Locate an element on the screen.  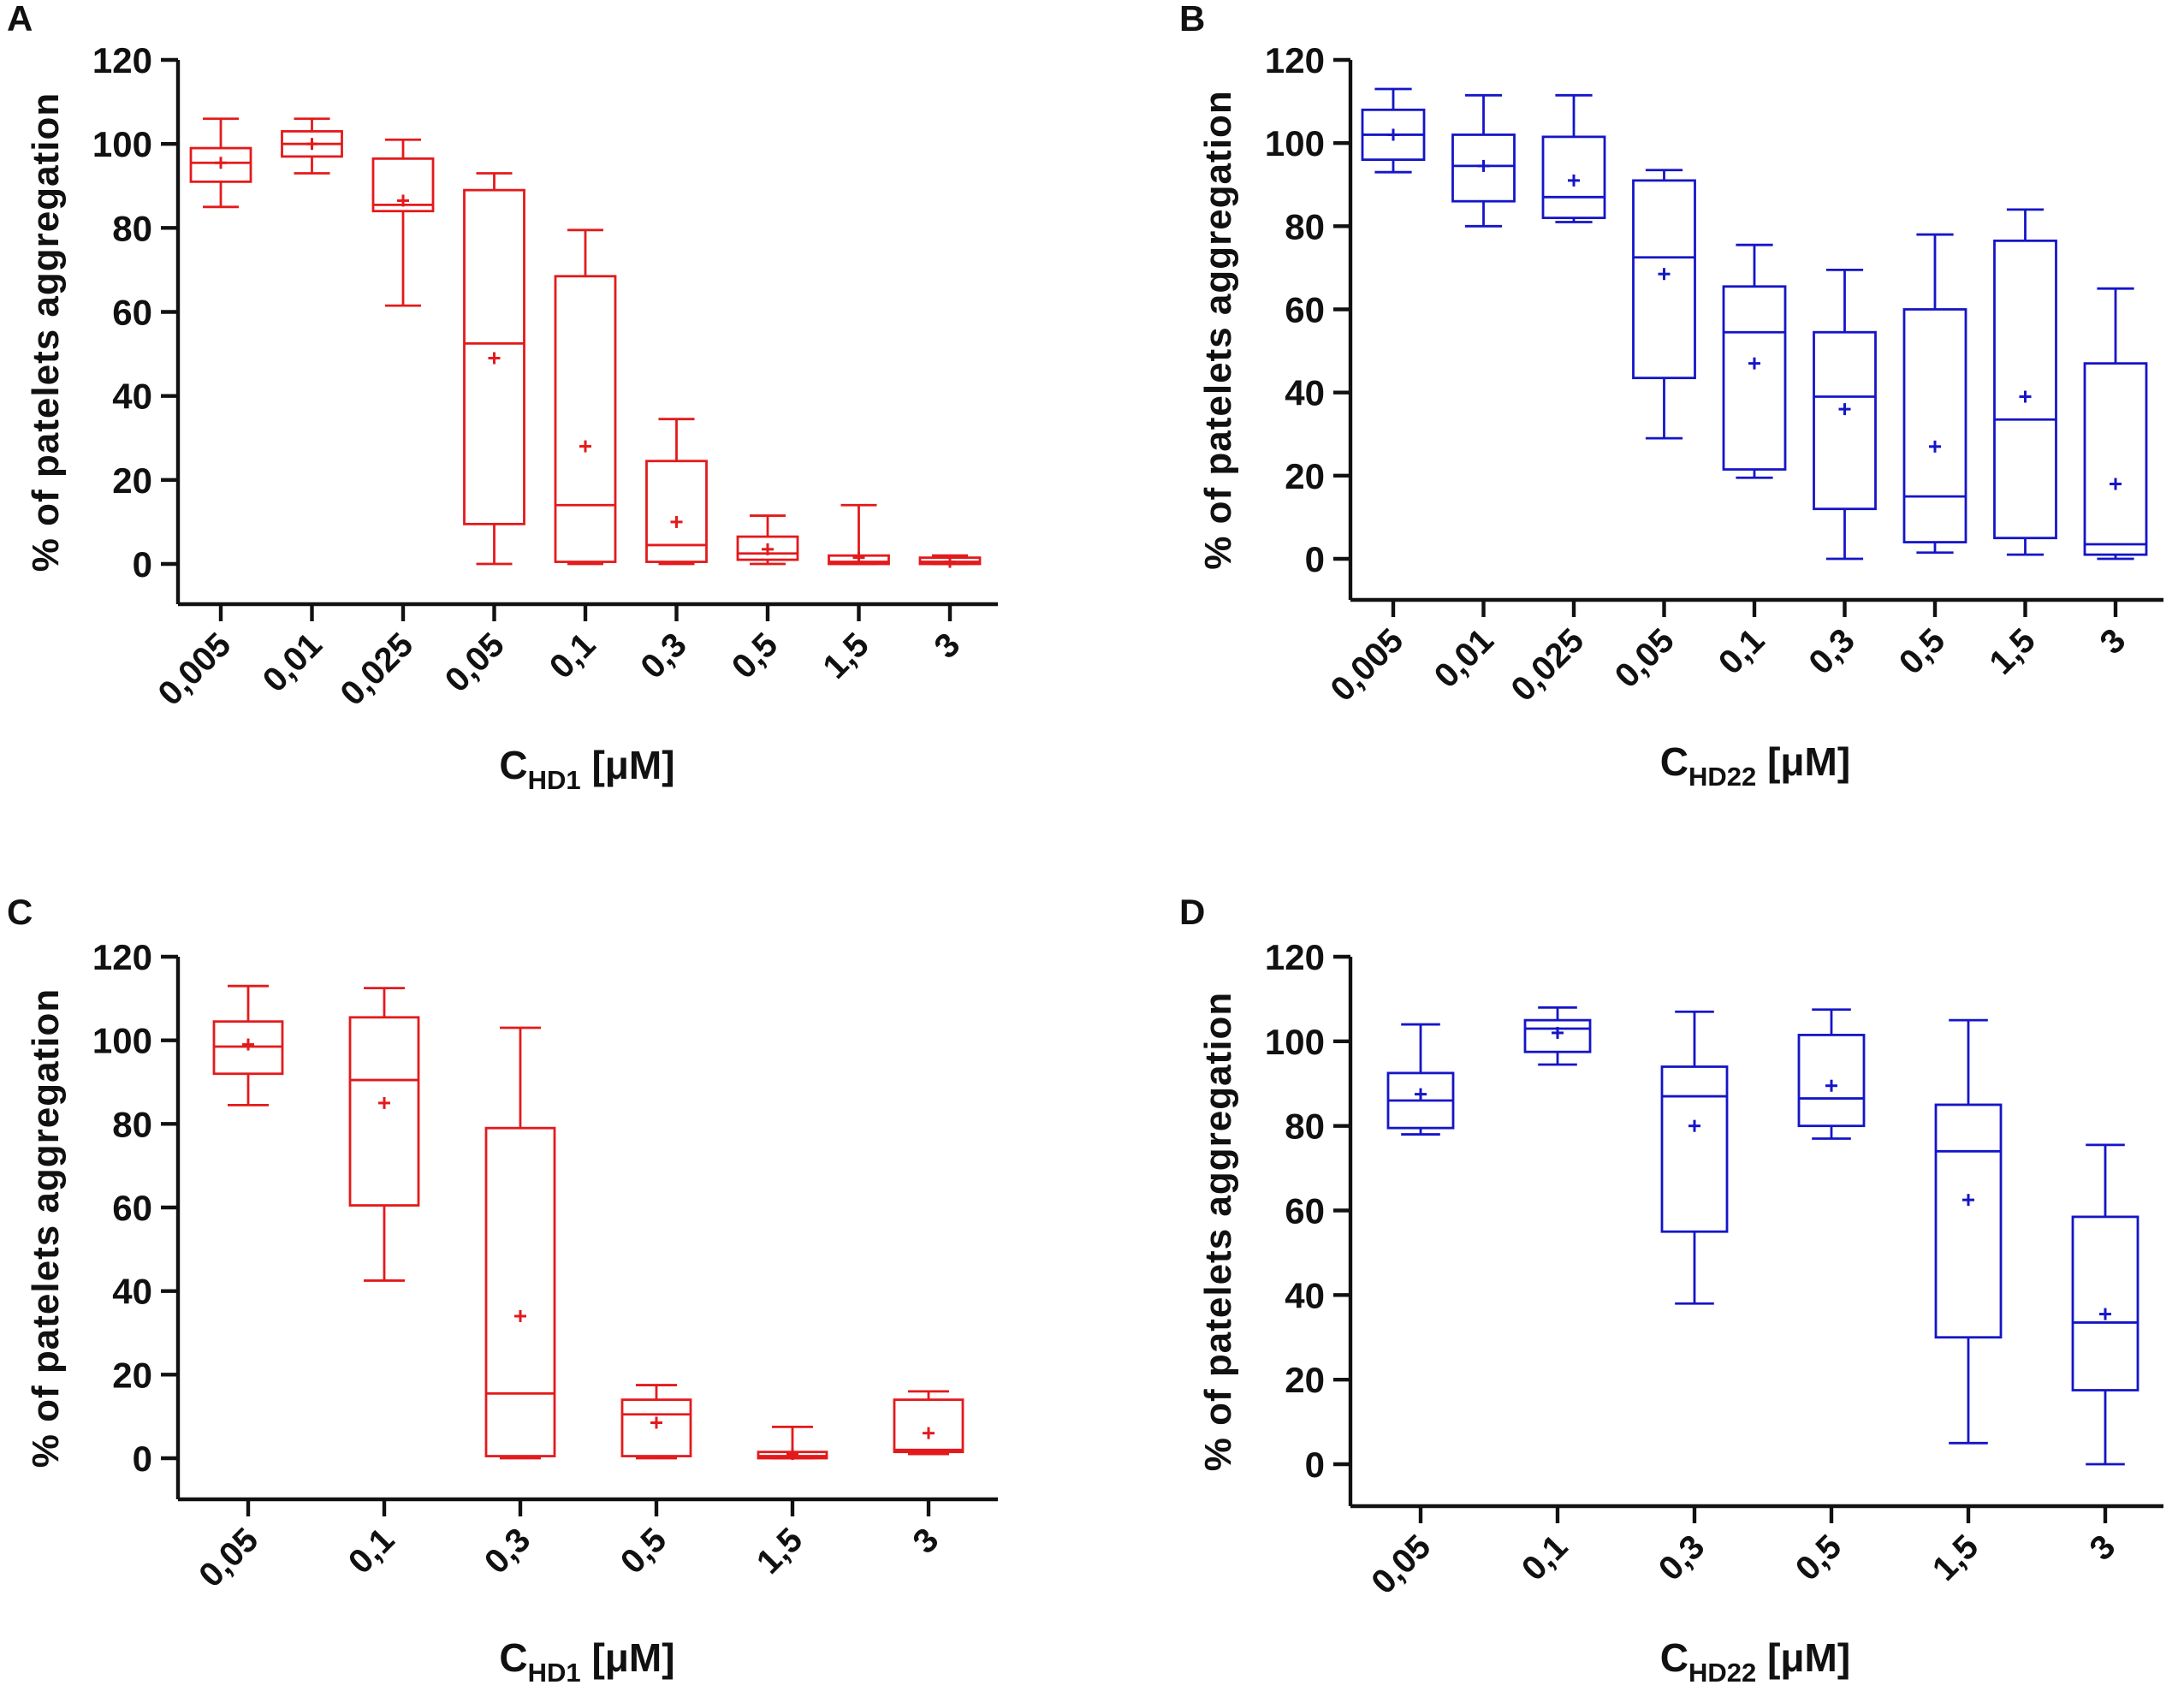
x-tick-label: 0,05 is located at coordinates (1401, 1564).